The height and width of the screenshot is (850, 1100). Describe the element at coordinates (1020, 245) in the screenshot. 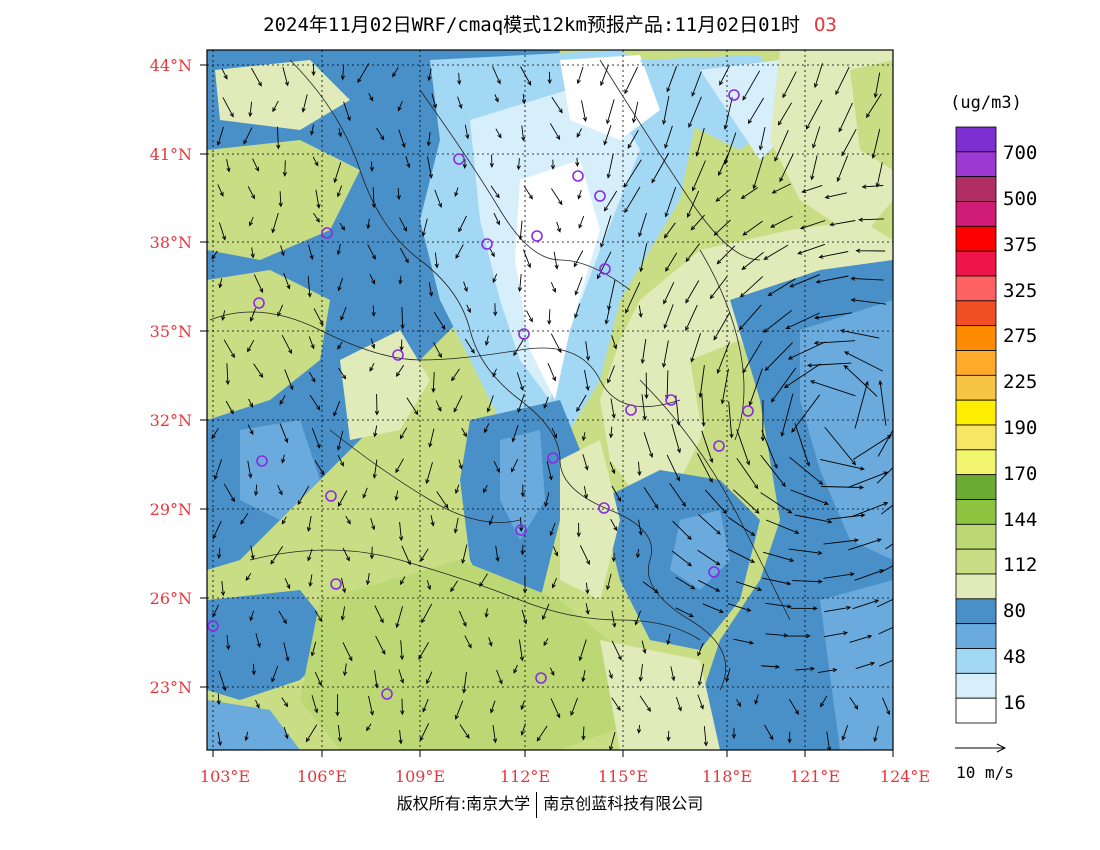

I see `colorbar-label: 375` at that location.